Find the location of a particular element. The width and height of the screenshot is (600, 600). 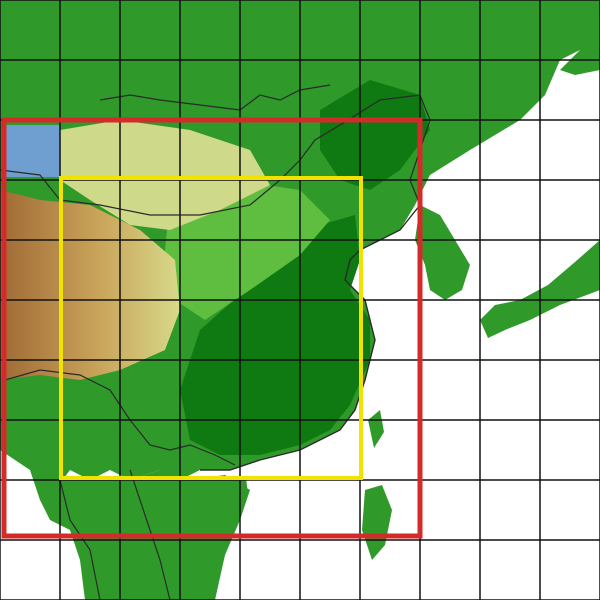

hainan-island is located at coordinates (237, 488).